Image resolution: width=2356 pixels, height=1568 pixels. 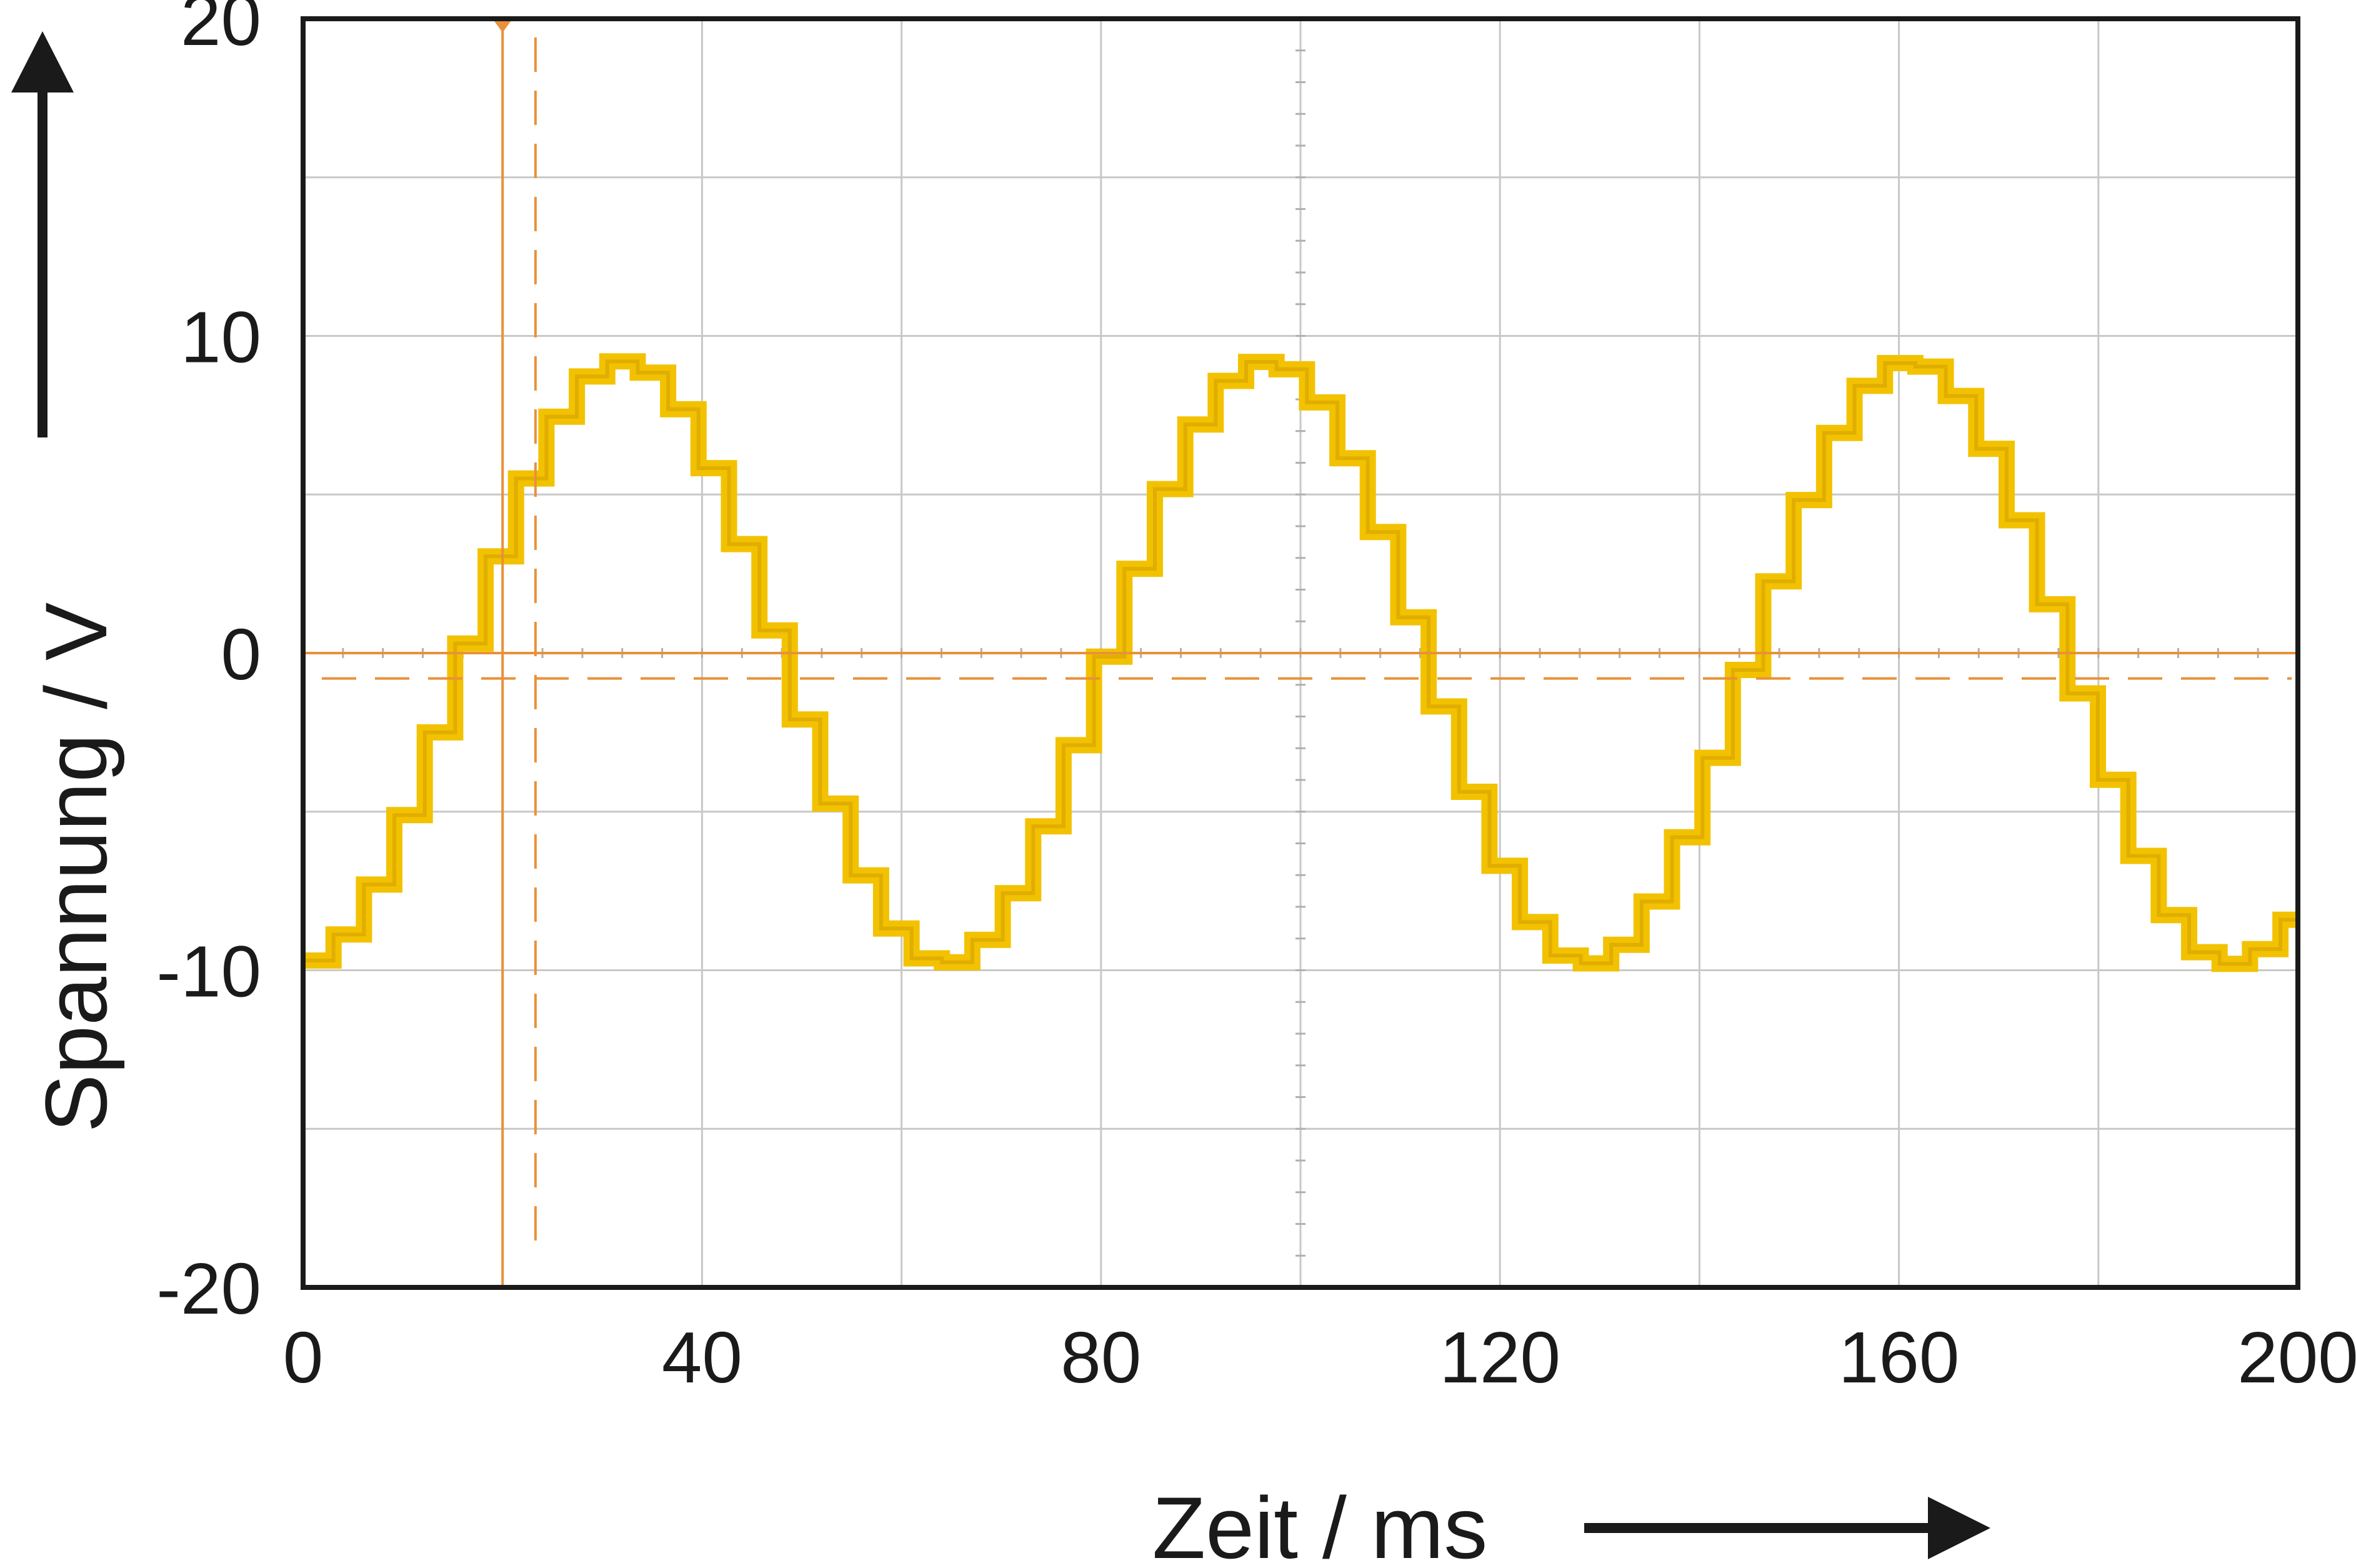 What do you see at coordinates (76, 867) in the screenshot?
I see `y-axis-title: Spannung / V` at bounding box center [76, 867].